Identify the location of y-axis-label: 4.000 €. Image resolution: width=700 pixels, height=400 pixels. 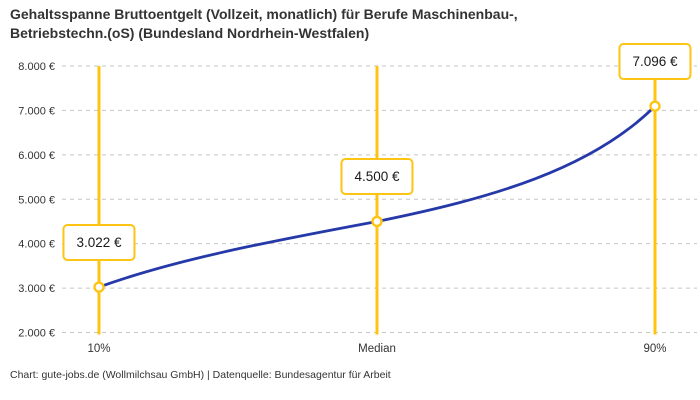
(36, 245).